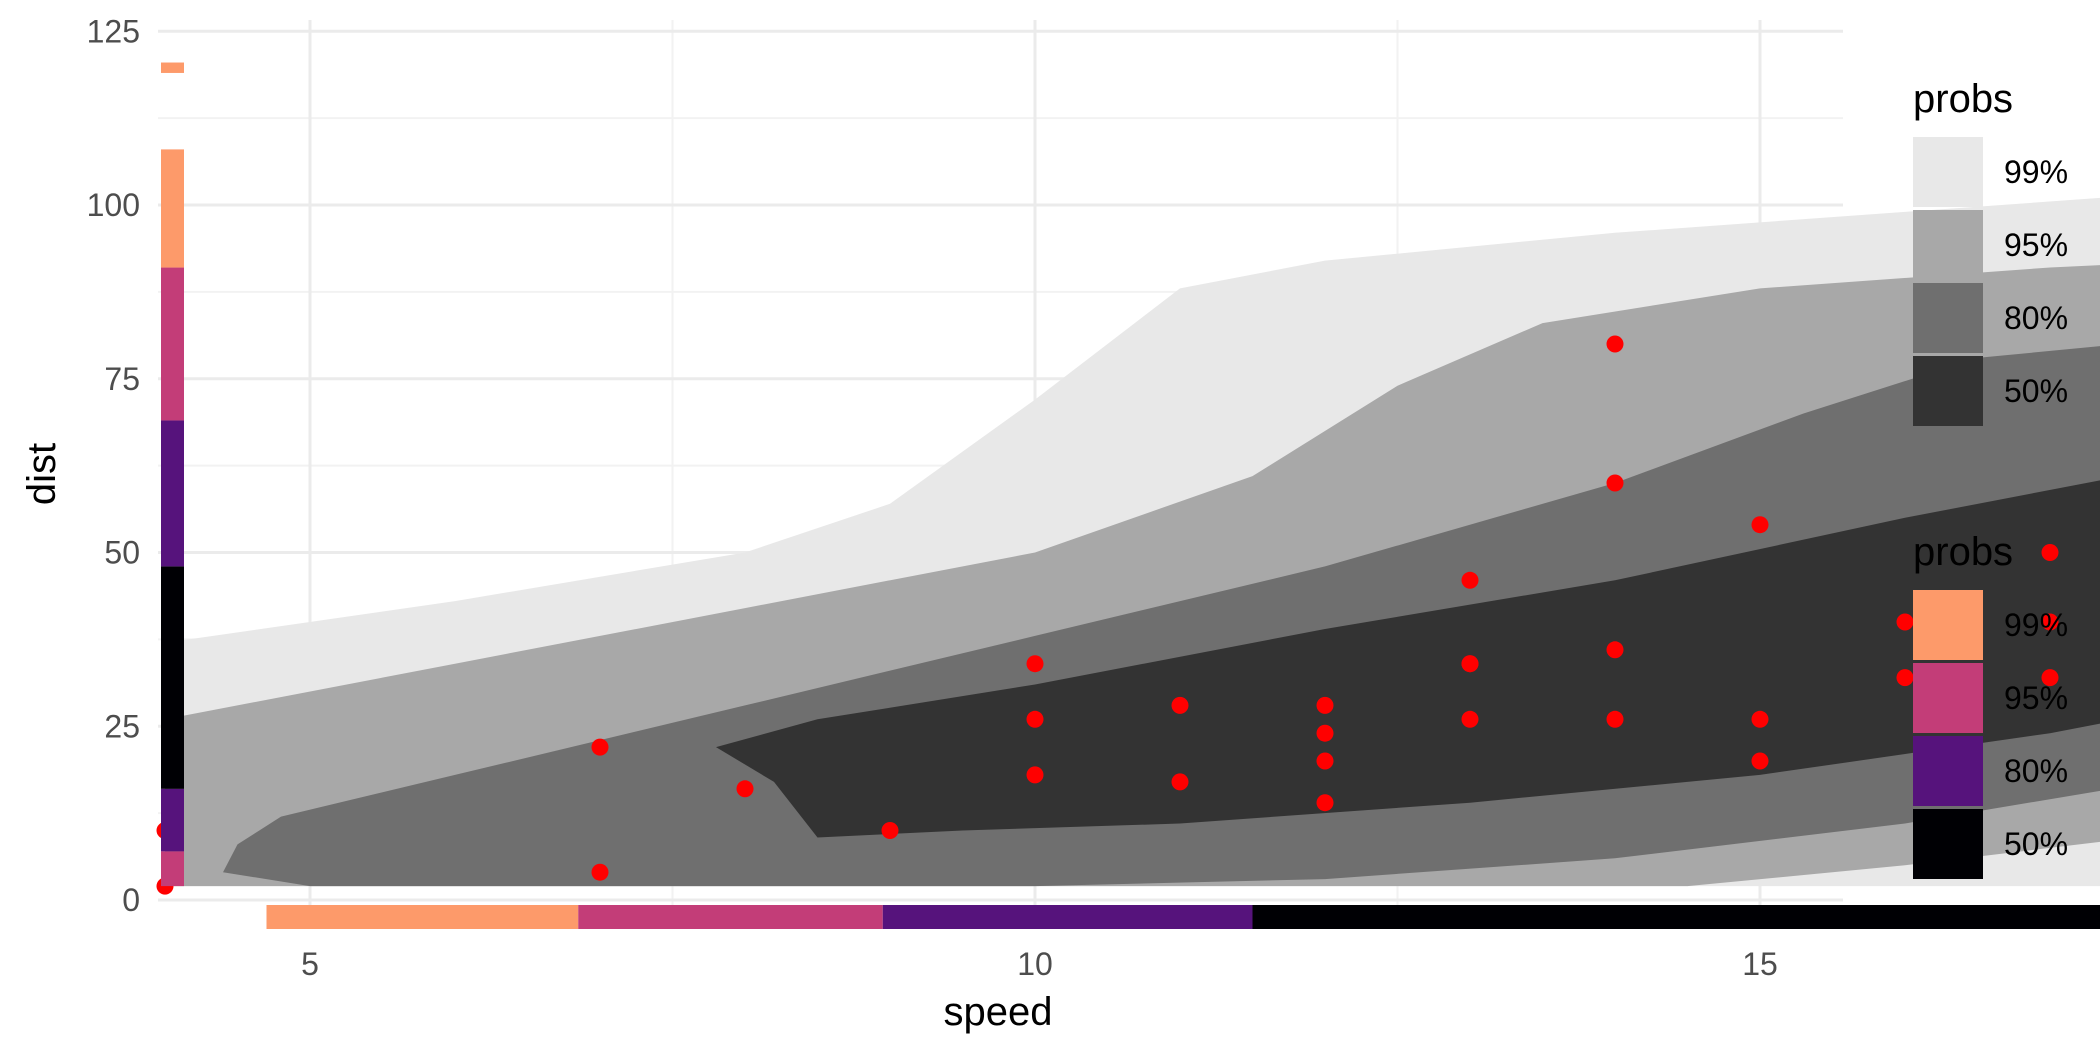 The width and height of the screenshot is (2100, 1050). What do you see at coordinates (1760, 964) in the screenshot?
I see `x-tick-label: 15` at bounding box center [1760, 964].